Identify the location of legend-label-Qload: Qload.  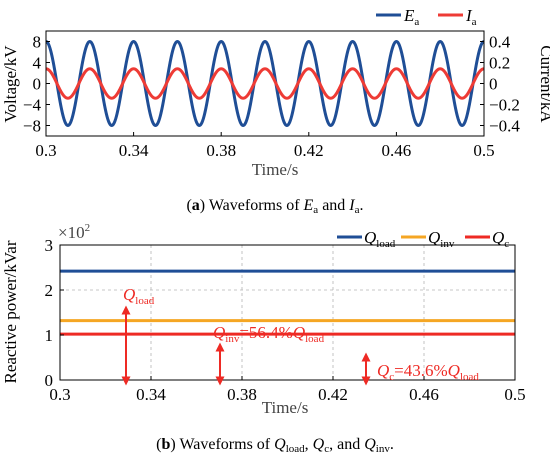
(380, 239).